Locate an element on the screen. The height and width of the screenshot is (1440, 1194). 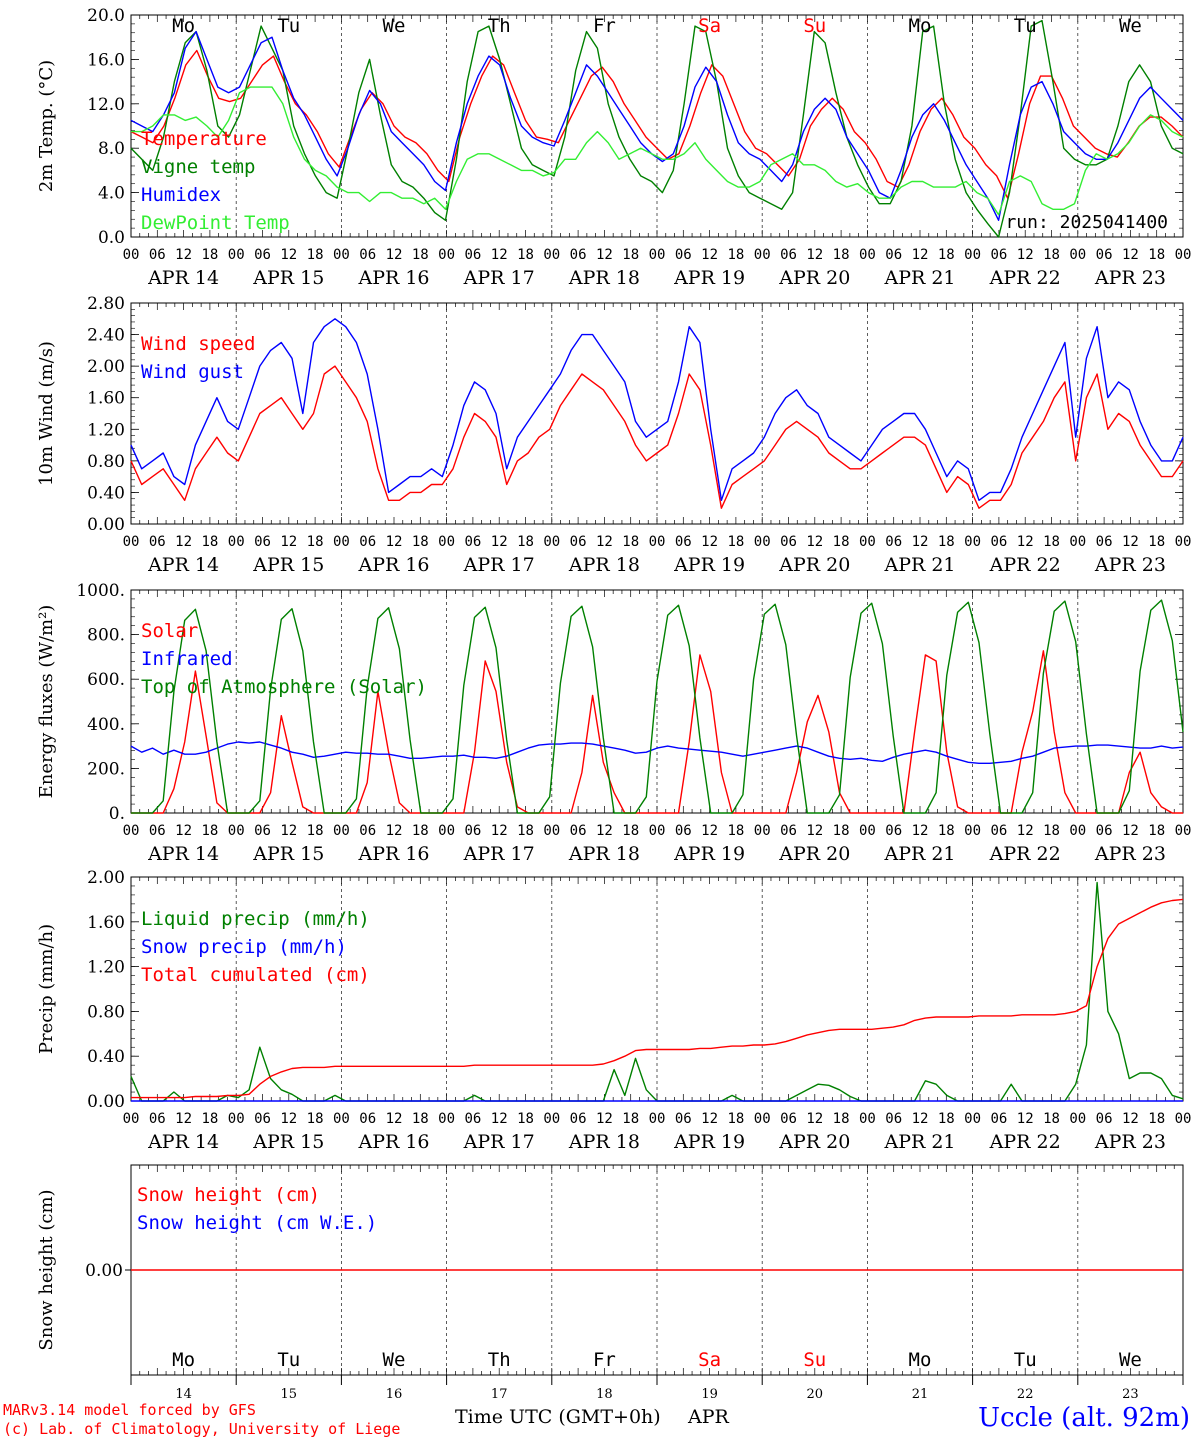
series-line-top-of-atmosphere-solar- is located at coordinates (657, 706).